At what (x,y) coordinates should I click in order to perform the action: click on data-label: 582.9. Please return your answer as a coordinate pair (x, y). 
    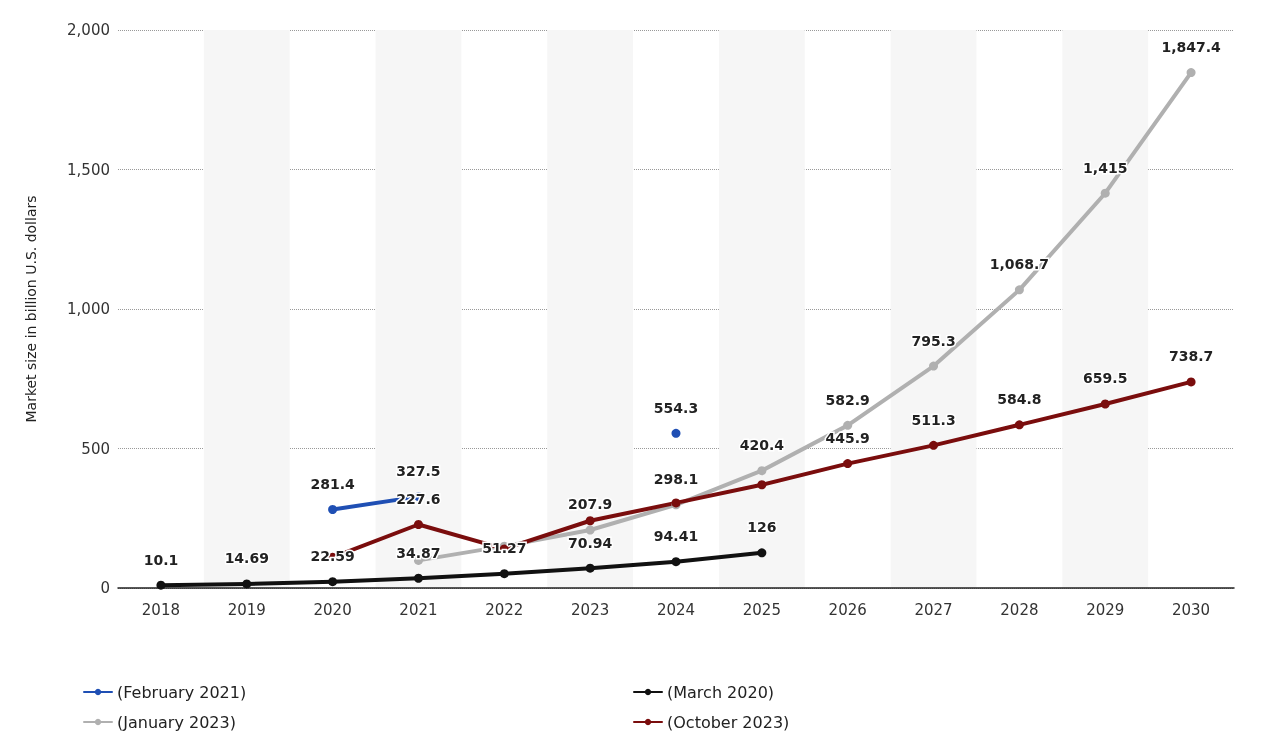
    Looking at the image, I should click on (847, 399).